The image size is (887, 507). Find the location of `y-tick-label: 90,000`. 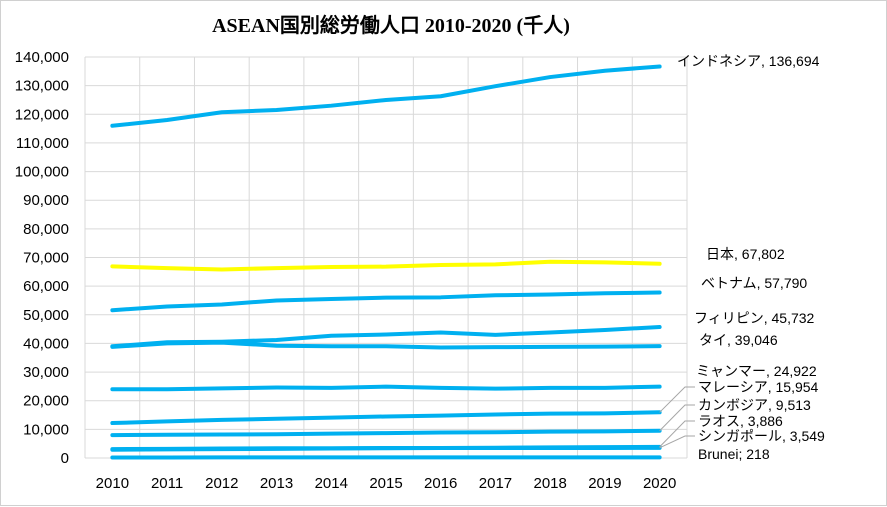

y-tick-label: 90,000 is located at coordinates (46, 200).